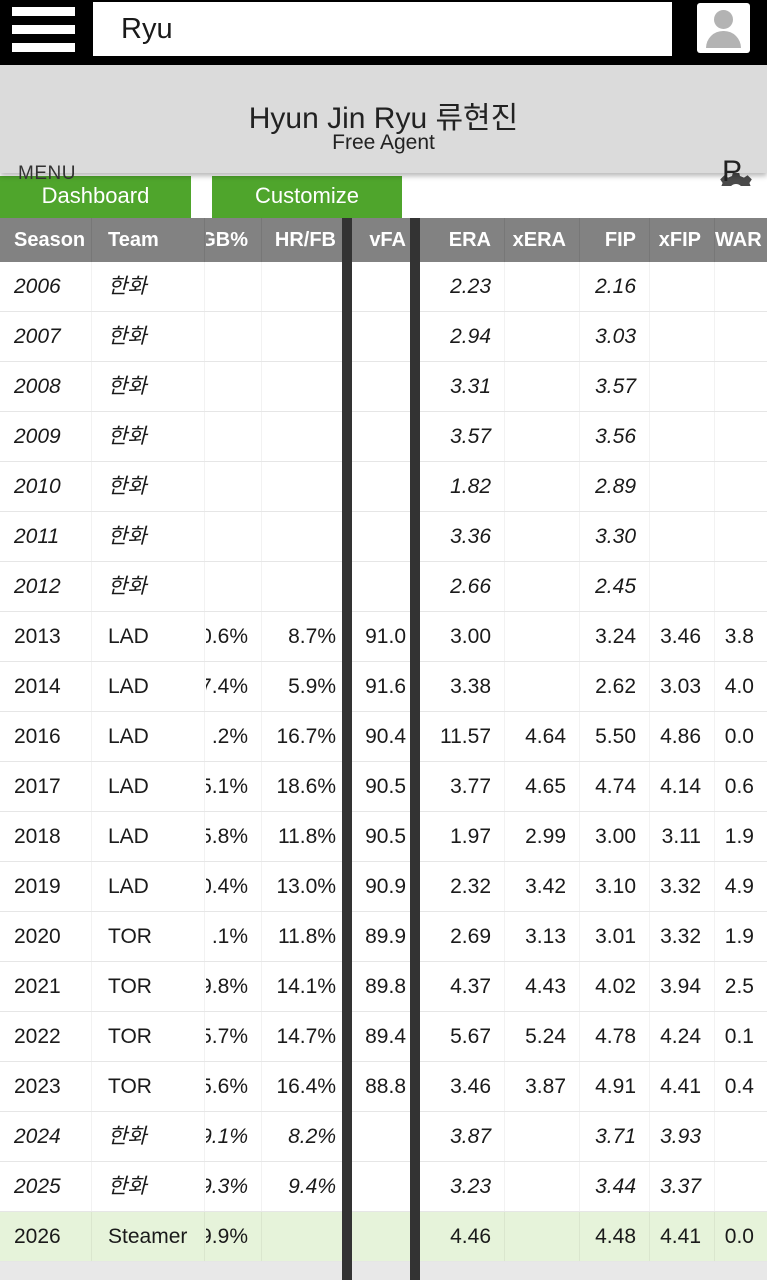 The width and height of the screenshot is (767, 1280). Describe the element at coordinates (615, 386) in the screenshot. I see `cell-fip: 3.57` at that location.